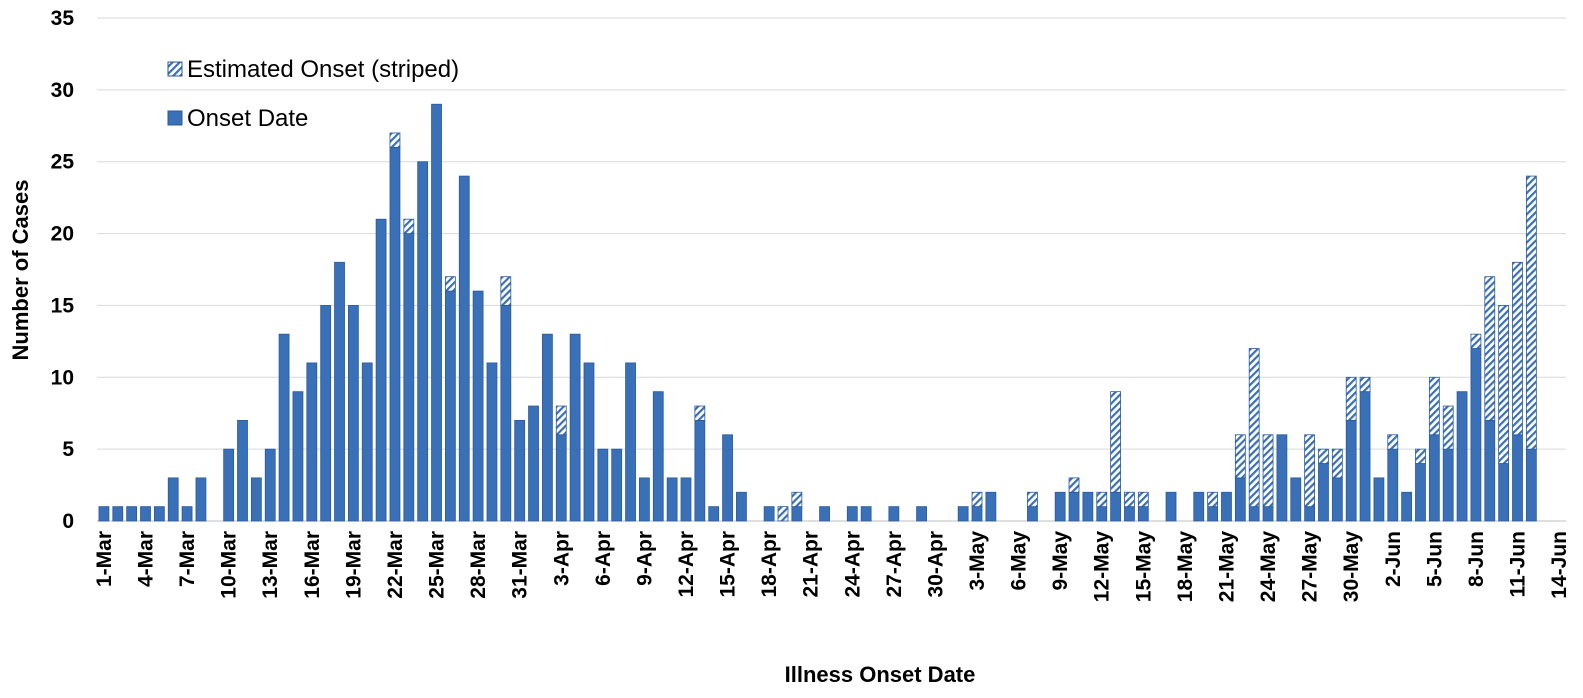 The image size is (1583, 698). What do you see at coordinates (187, 559) in the screenshot?
I see `x-tick-label: 7-Mar` at bounding box center [187, 559].